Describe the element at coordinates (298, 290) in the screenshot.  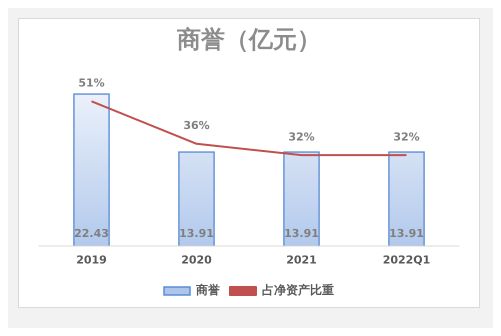
I see `legend-label: 占净资产比重` at that location.